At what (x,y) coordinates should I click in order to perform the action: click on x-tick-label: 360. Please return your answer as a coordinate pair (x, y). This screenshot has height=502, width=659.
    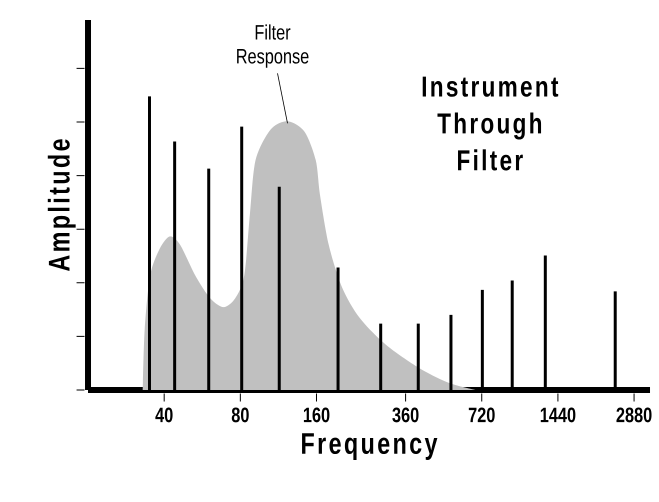
    Looking at the image, I should click on (405, 415).